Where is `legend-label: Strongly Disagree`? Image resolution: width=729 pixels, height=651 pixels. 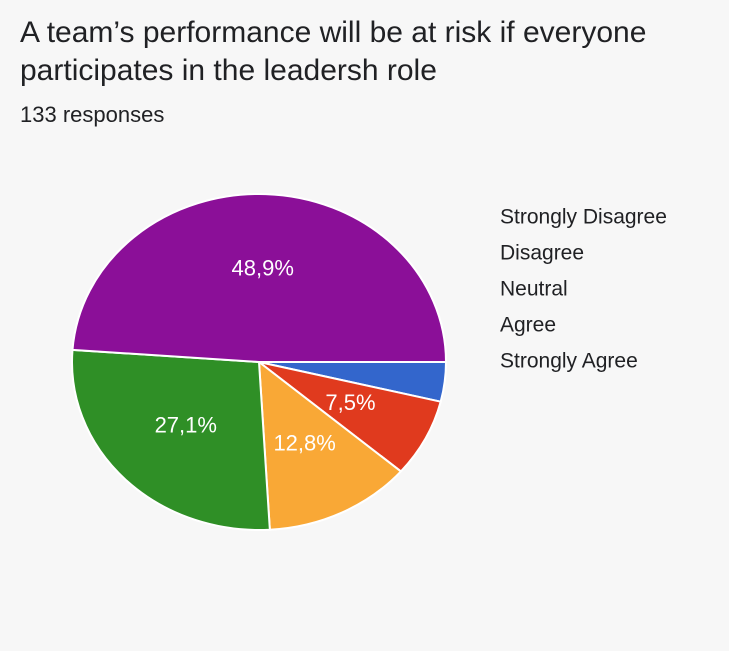
legend-label: Strongly Disagree is located at coordinates (583, 217).